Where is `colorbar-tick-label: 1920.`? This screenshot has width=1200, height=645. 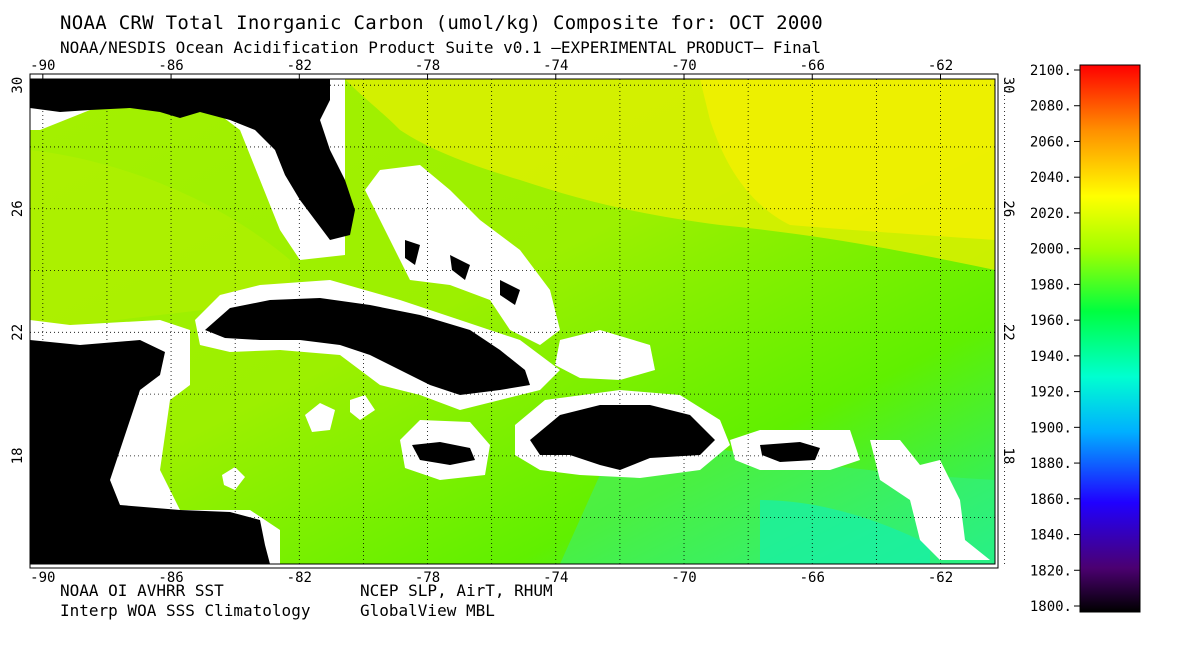 colorbar-tick-label: 1920. is located at coordinates (1051, 393).